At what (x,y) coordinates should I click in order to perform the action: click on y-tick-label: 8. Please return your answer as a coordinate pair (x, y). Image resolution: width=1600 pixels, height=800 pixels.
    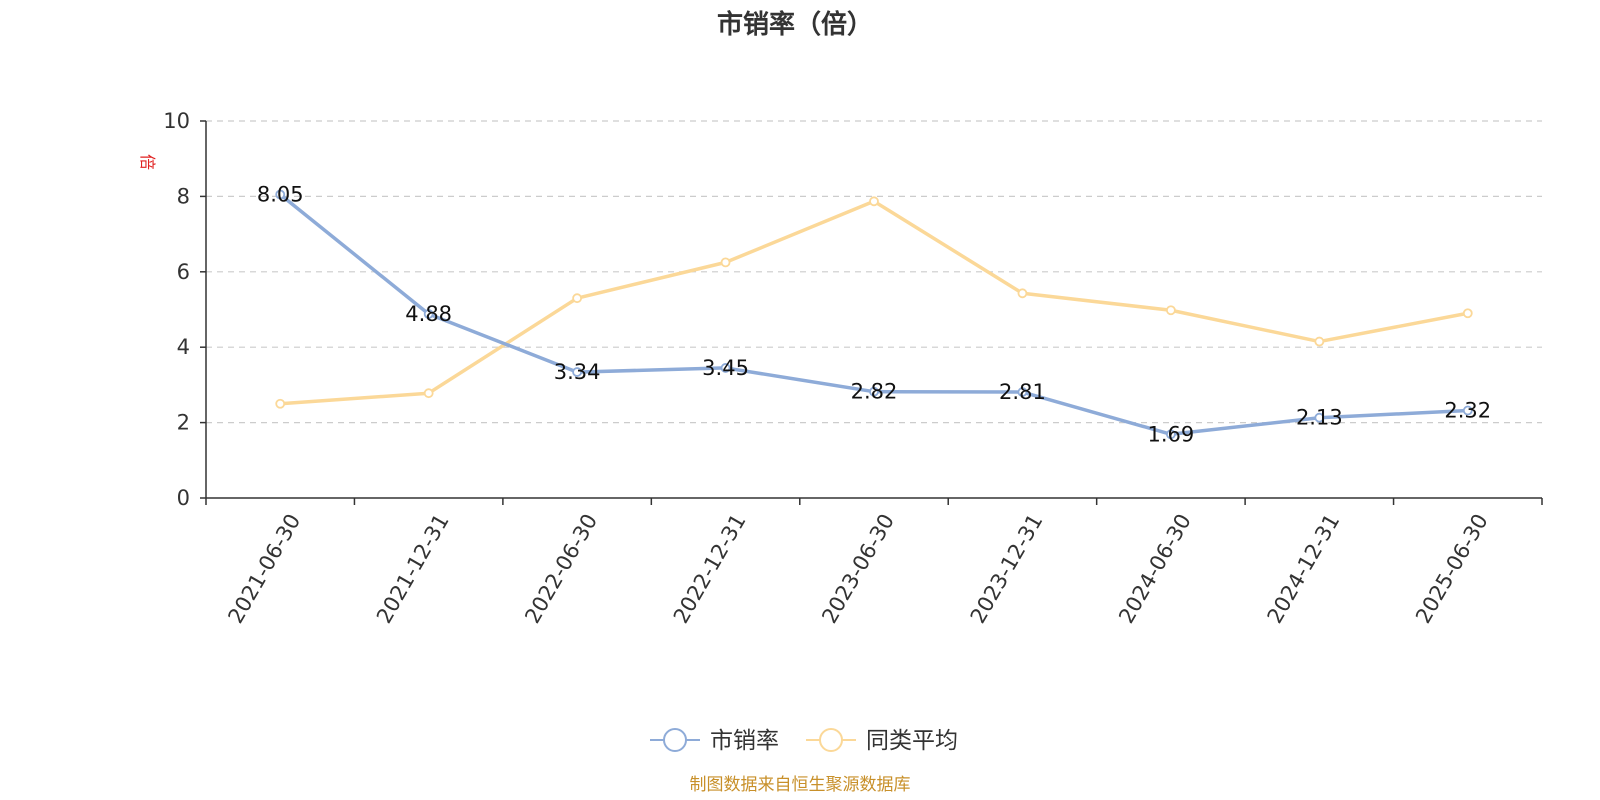
    Looking at the image, I should click on (183, 196).